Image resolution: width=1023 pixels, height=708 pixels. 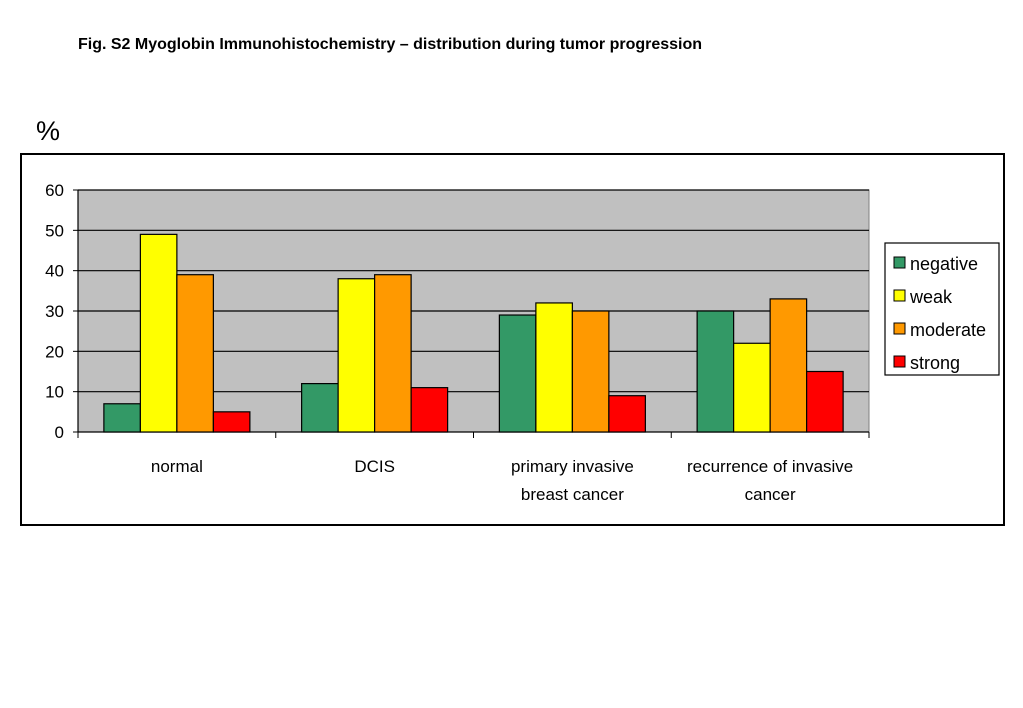 What do you see at coordinates (54, 392) in the screenshot?
I see `y-tick-label: 10` at bounding box center [54, 392].